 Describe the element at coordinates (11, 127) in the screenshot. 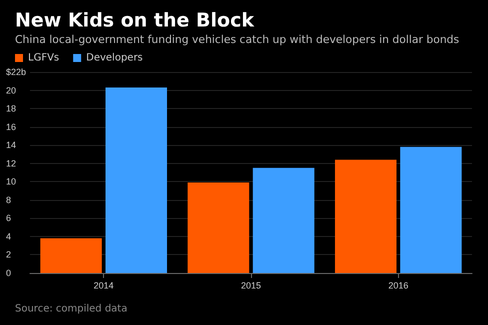

I see `y-tick-label: 16` at that location.